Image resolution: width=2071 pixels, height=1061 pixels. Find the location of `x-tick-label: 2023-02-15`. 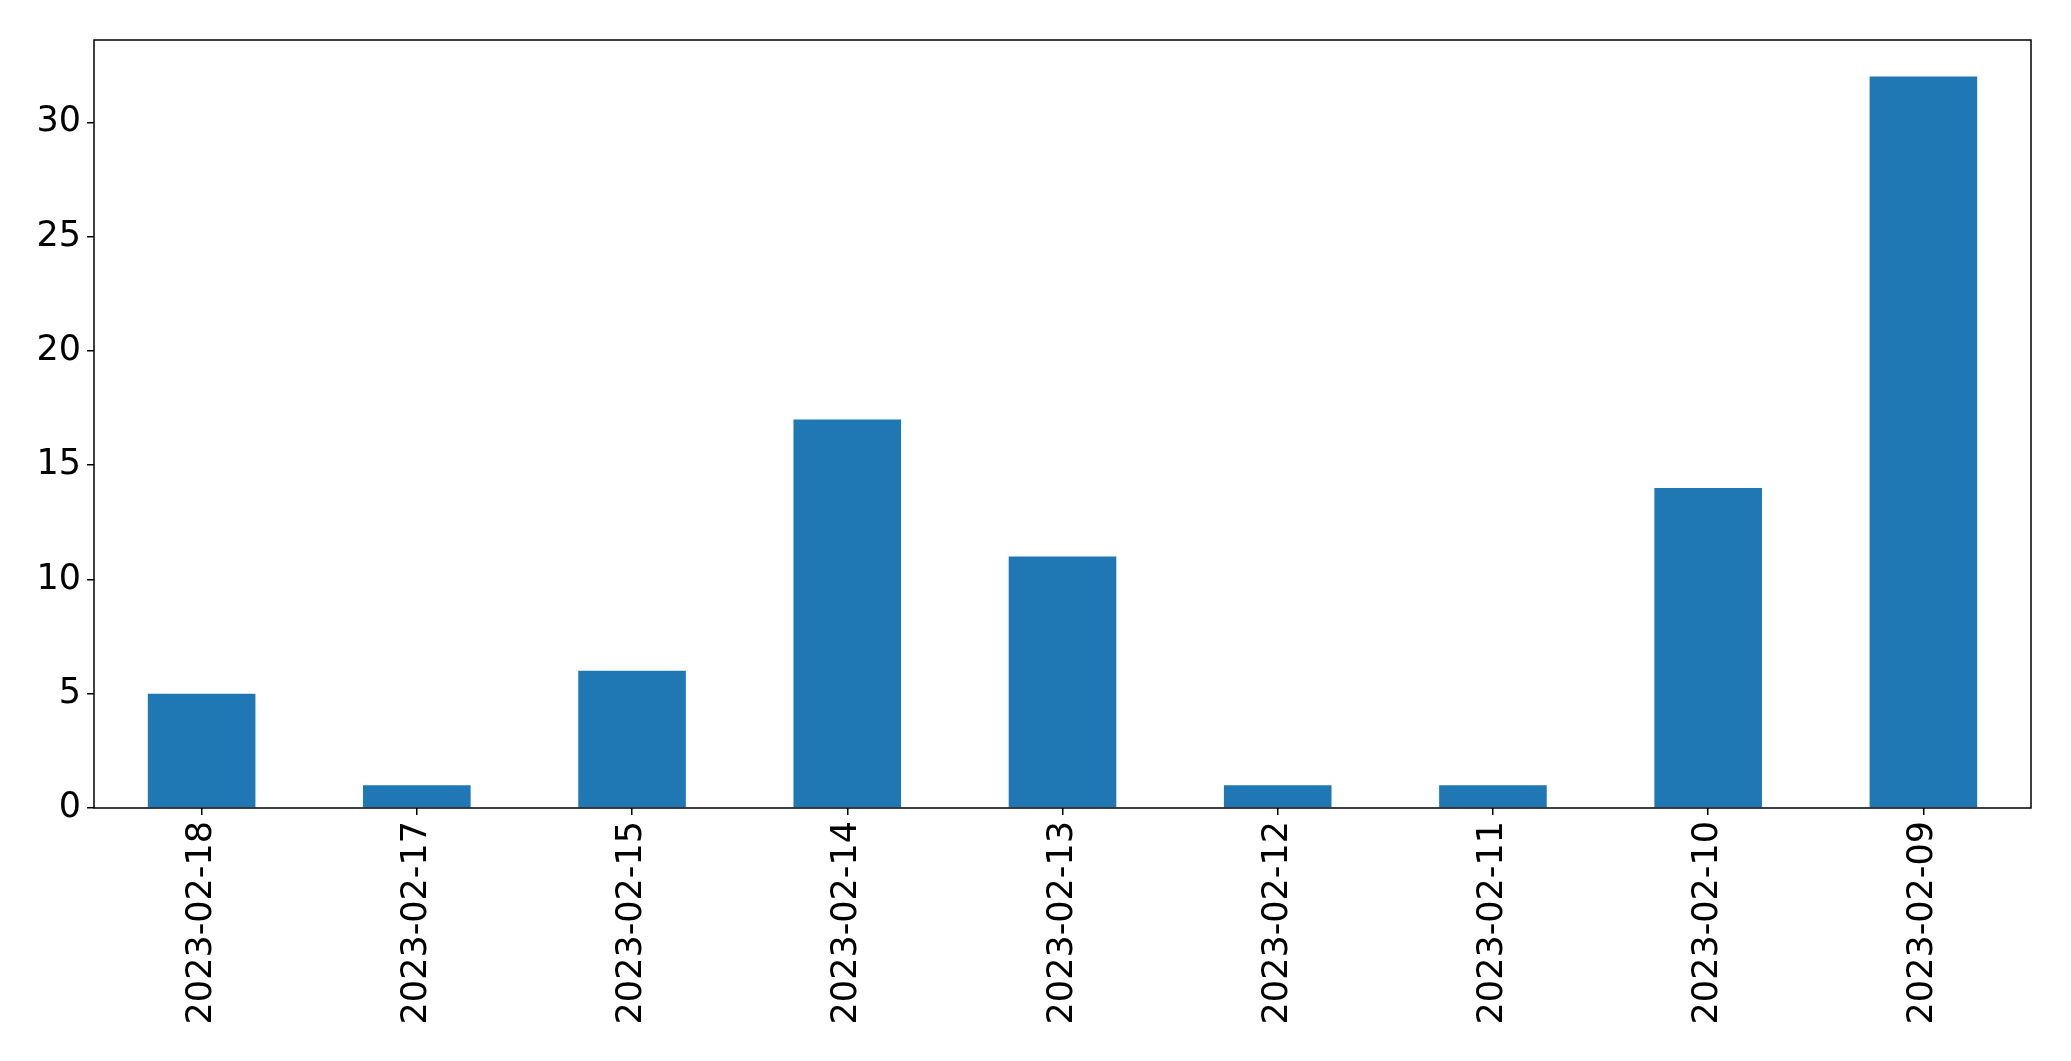

x-tick-label: 2023-02-15 is located at coordinates (629, 923).